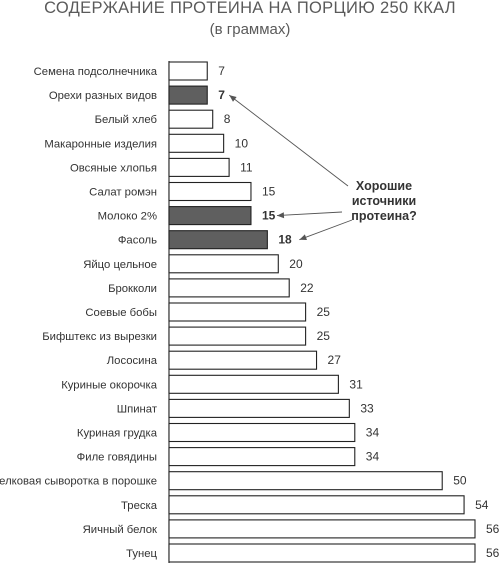  What do you see at coordinates (78, 482) in the screenshot?
I see `category-label: Белковая сыворотка в порошке` at bounding box center [78, 482].